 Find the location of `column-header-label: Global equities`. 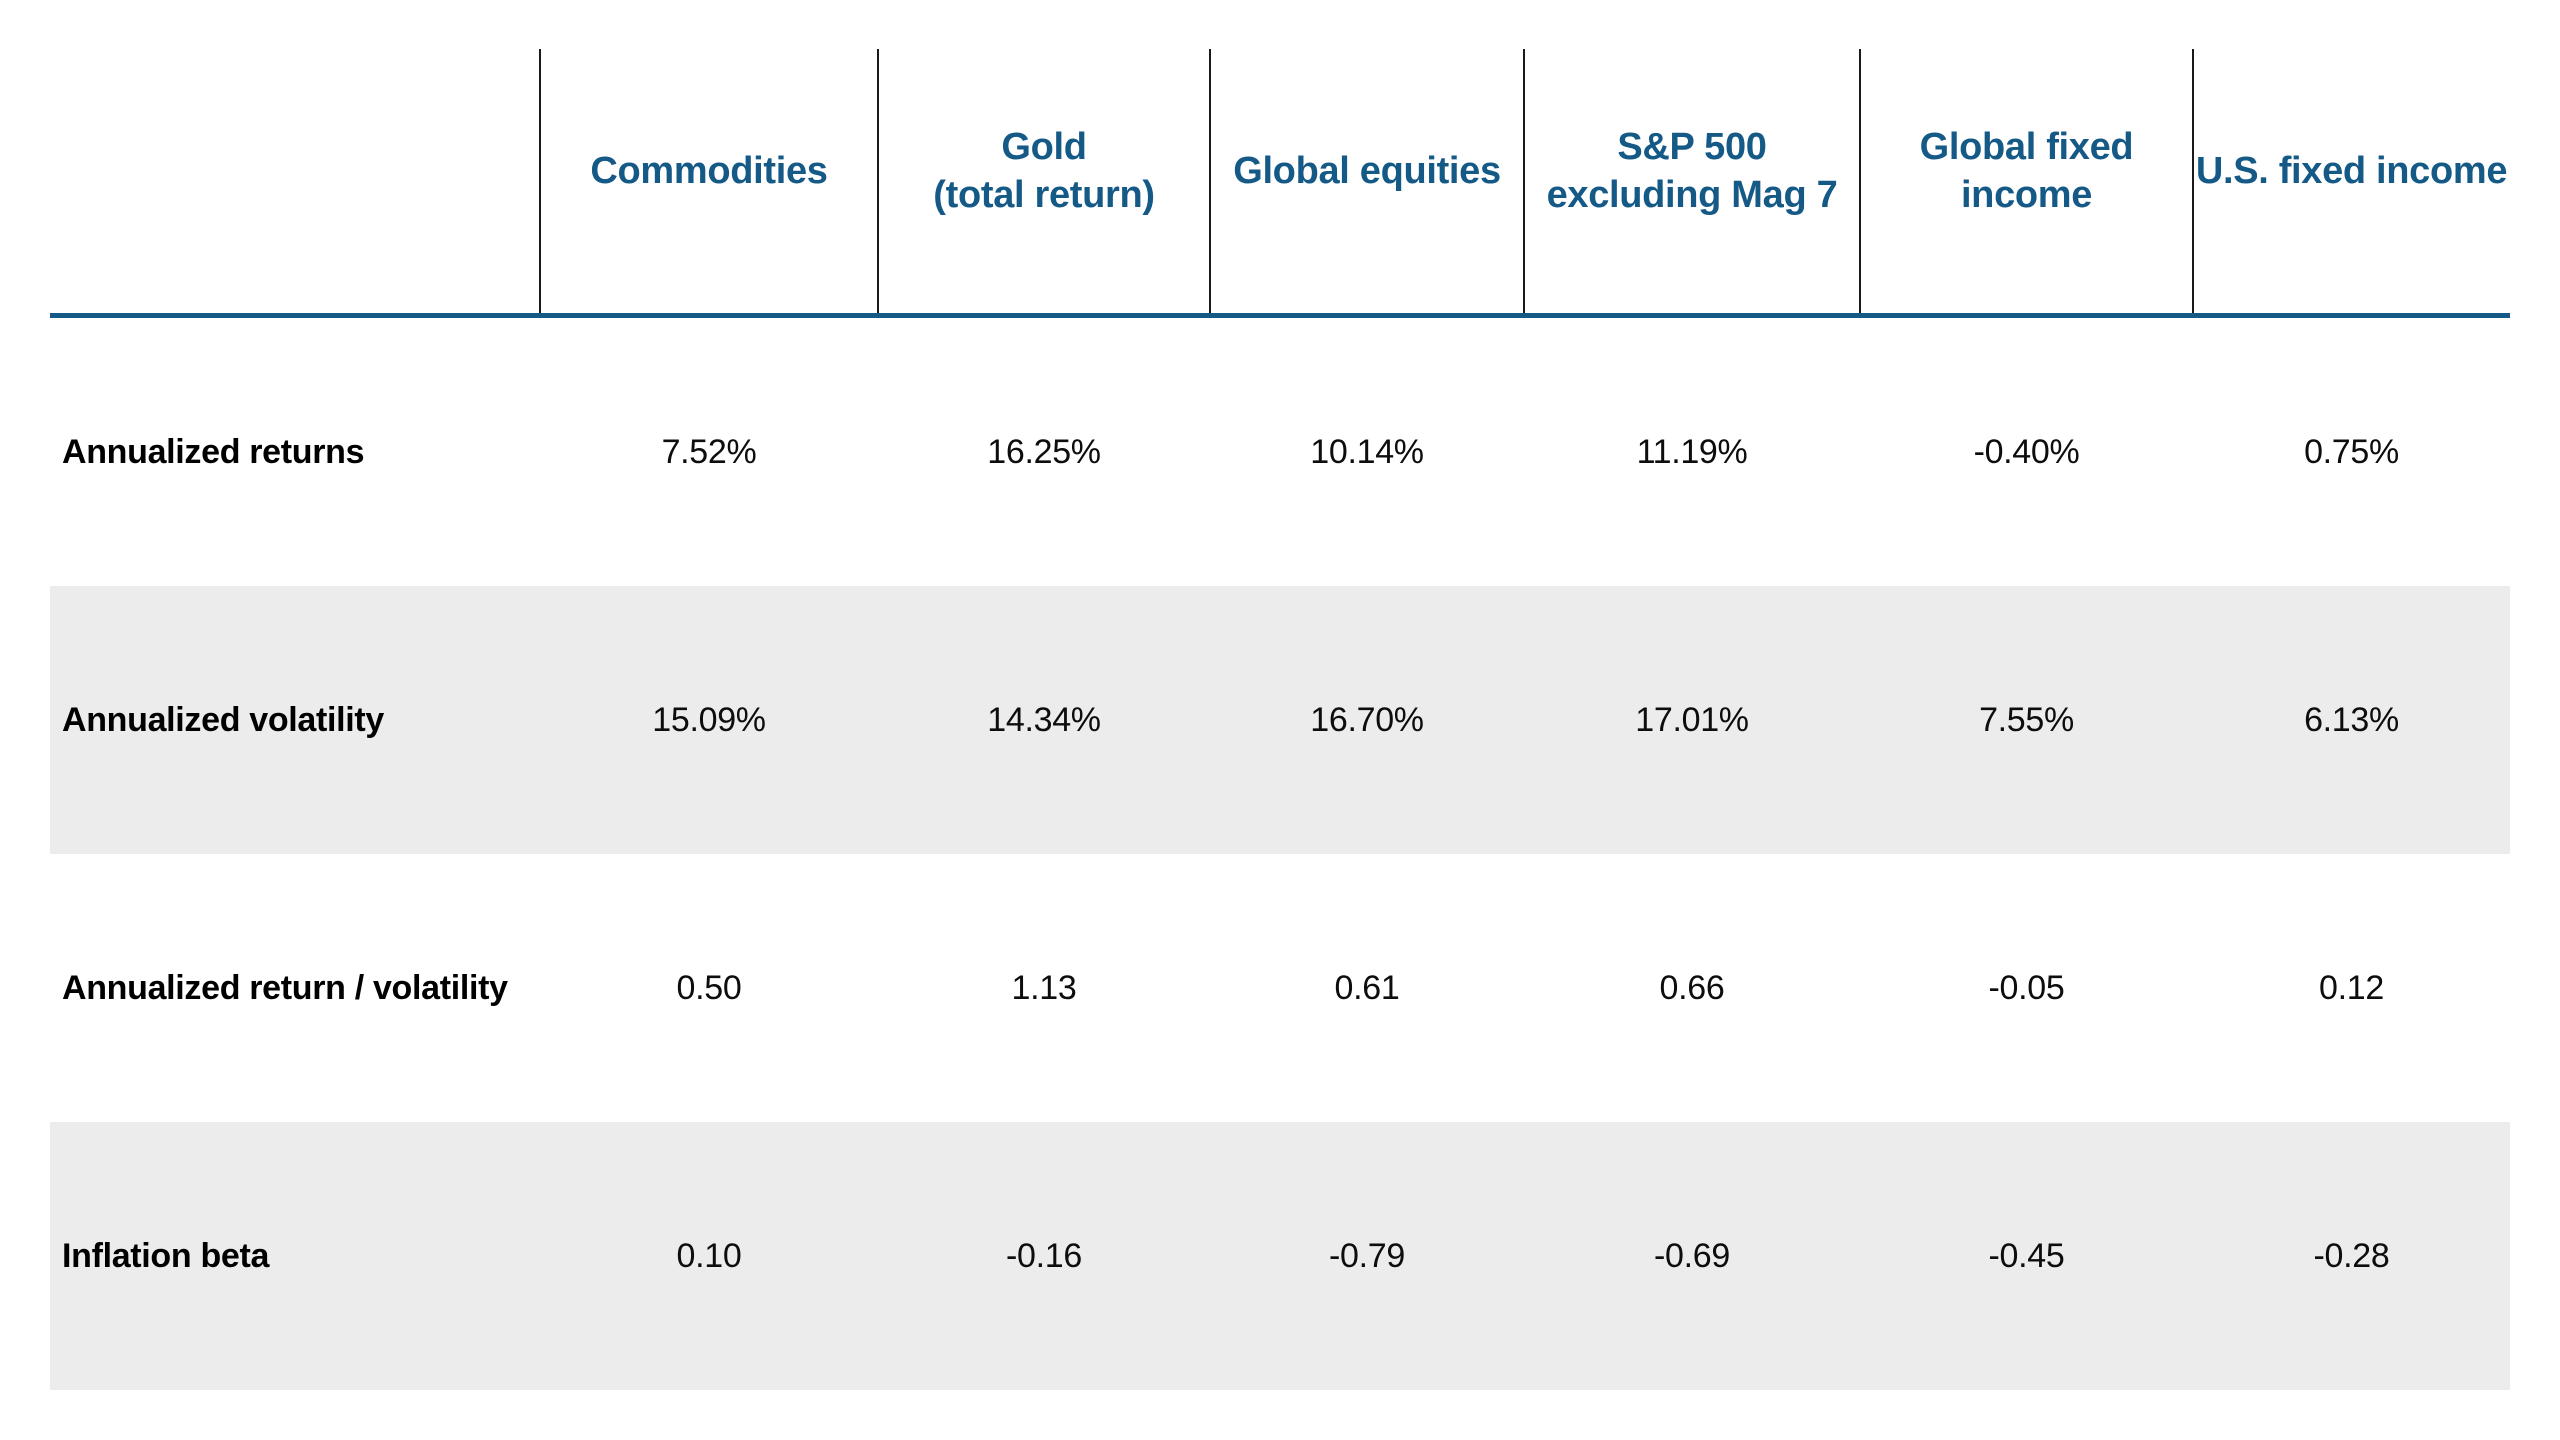

column-header-label: Global equities is located at coordinates (1367, 170).